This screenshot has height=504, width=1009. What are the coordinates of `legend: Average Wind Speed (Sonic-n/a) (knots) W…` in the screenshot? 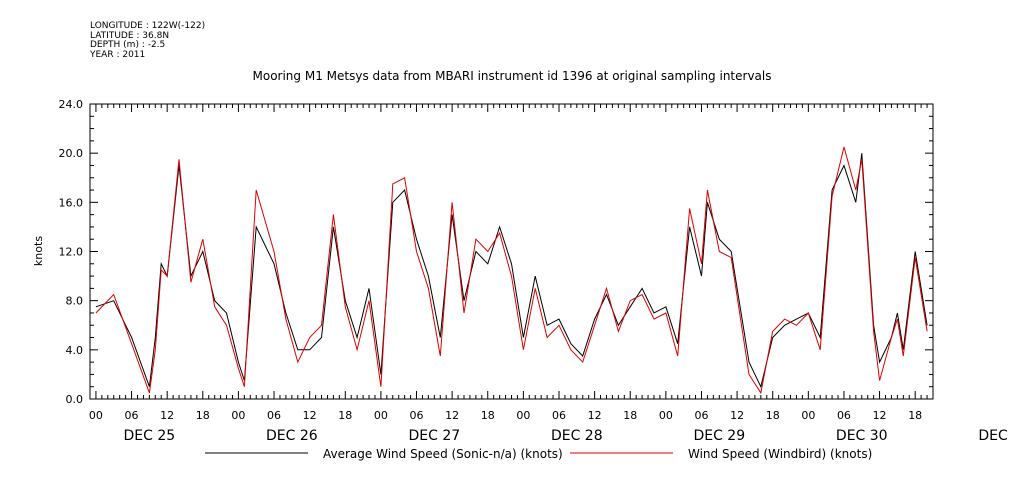 It's located at (538, 454).